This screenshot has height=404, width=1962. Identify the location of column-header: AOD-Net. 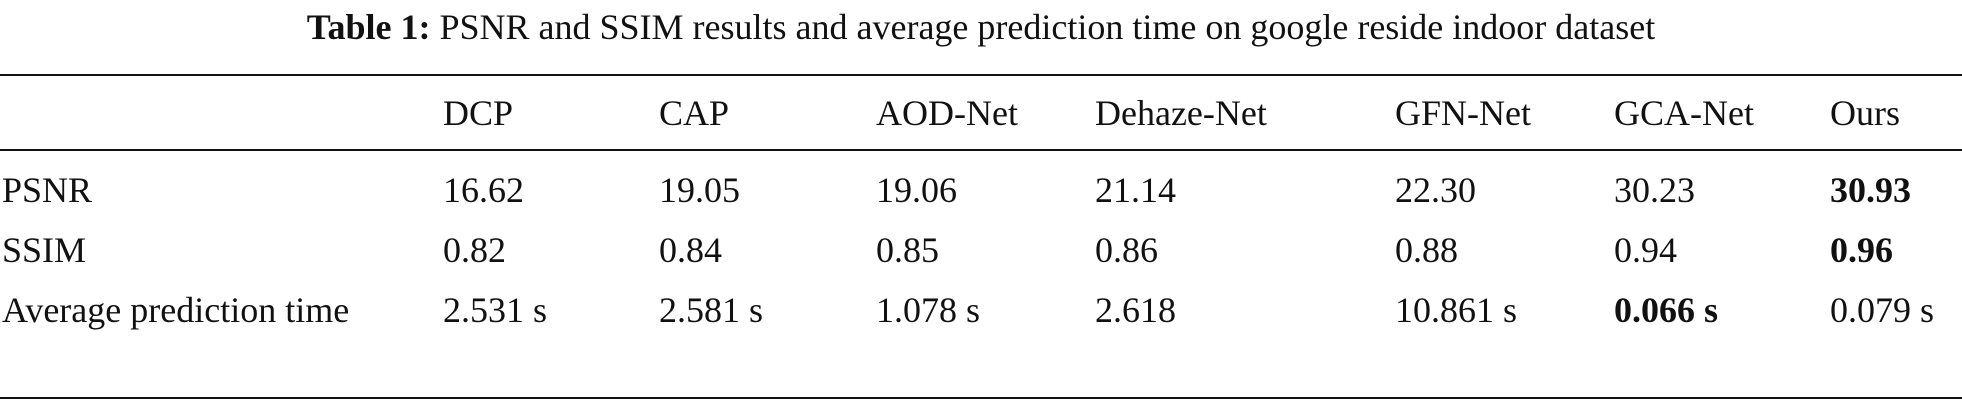
(947, 113).